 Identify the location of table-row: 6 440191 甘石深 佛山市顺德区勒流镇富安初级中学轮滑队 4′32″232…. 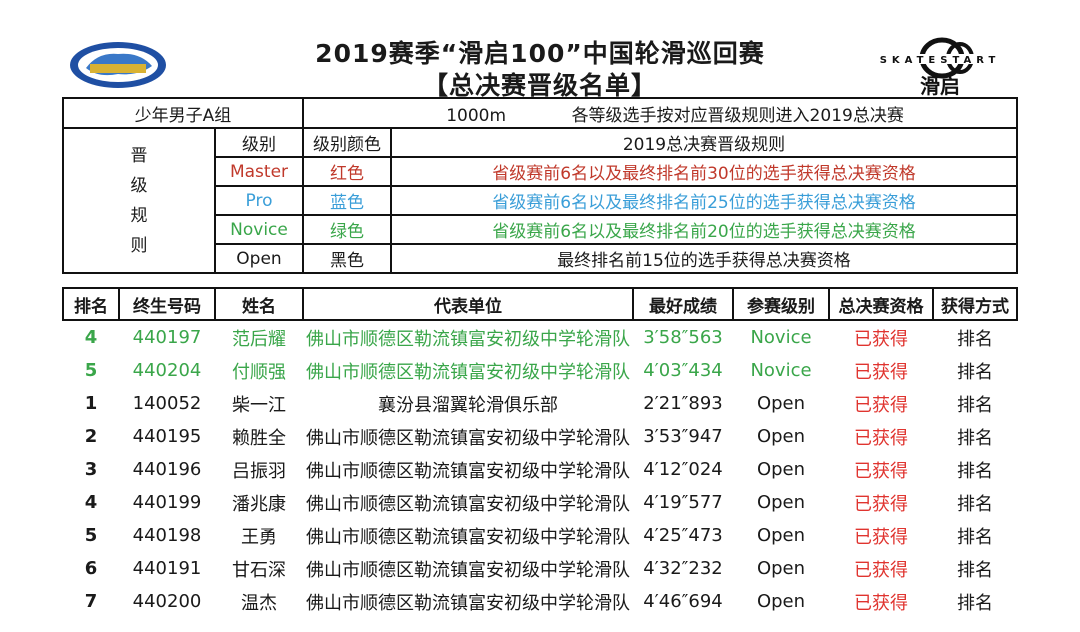
(540, 568).